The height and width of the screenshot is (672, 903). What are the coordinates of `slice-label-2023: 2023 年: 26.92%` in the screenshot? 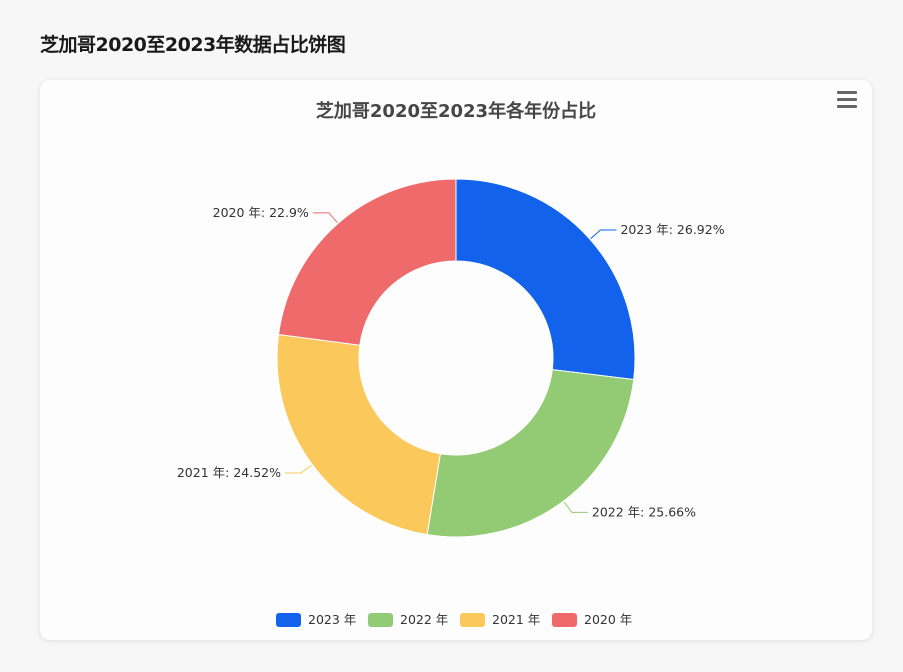 It's located at (672, 229).